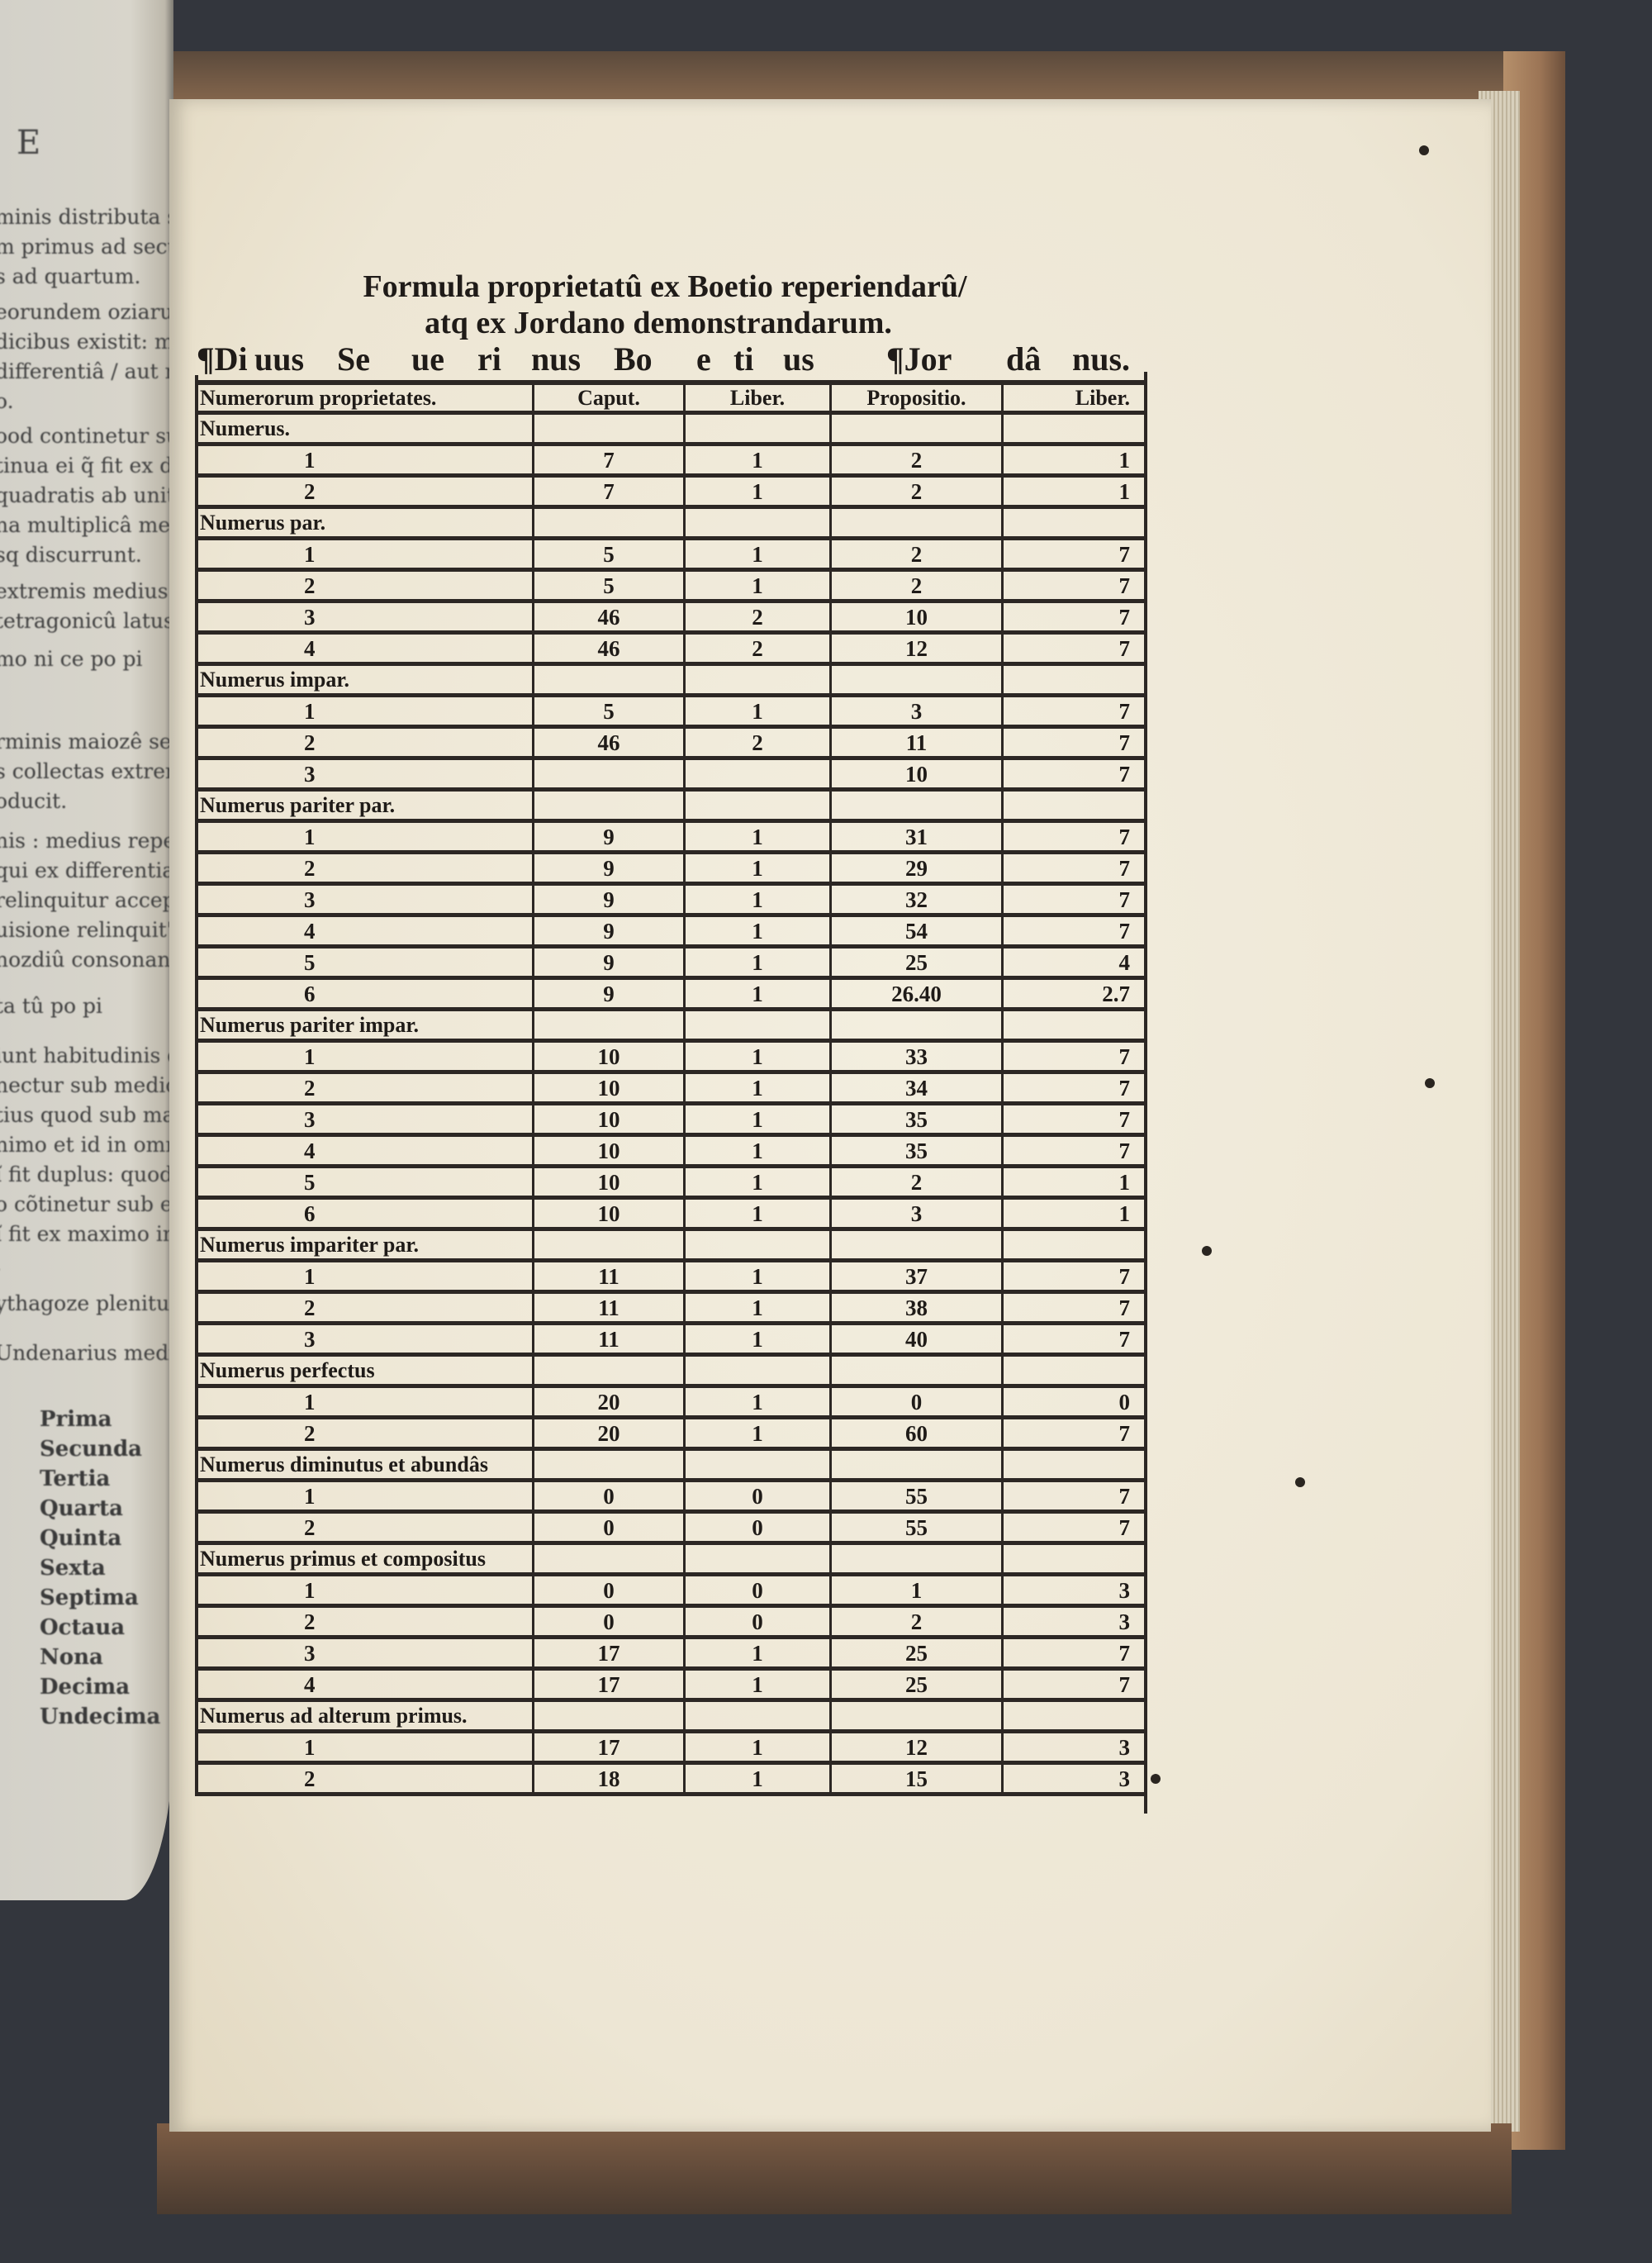 This screenshot has width=1652, height=2263. What do you see at coordinates (86, 621) in the screenshot?
I see `text-line: tetragonicû latus accipiat` at bounding box center [86, 621].